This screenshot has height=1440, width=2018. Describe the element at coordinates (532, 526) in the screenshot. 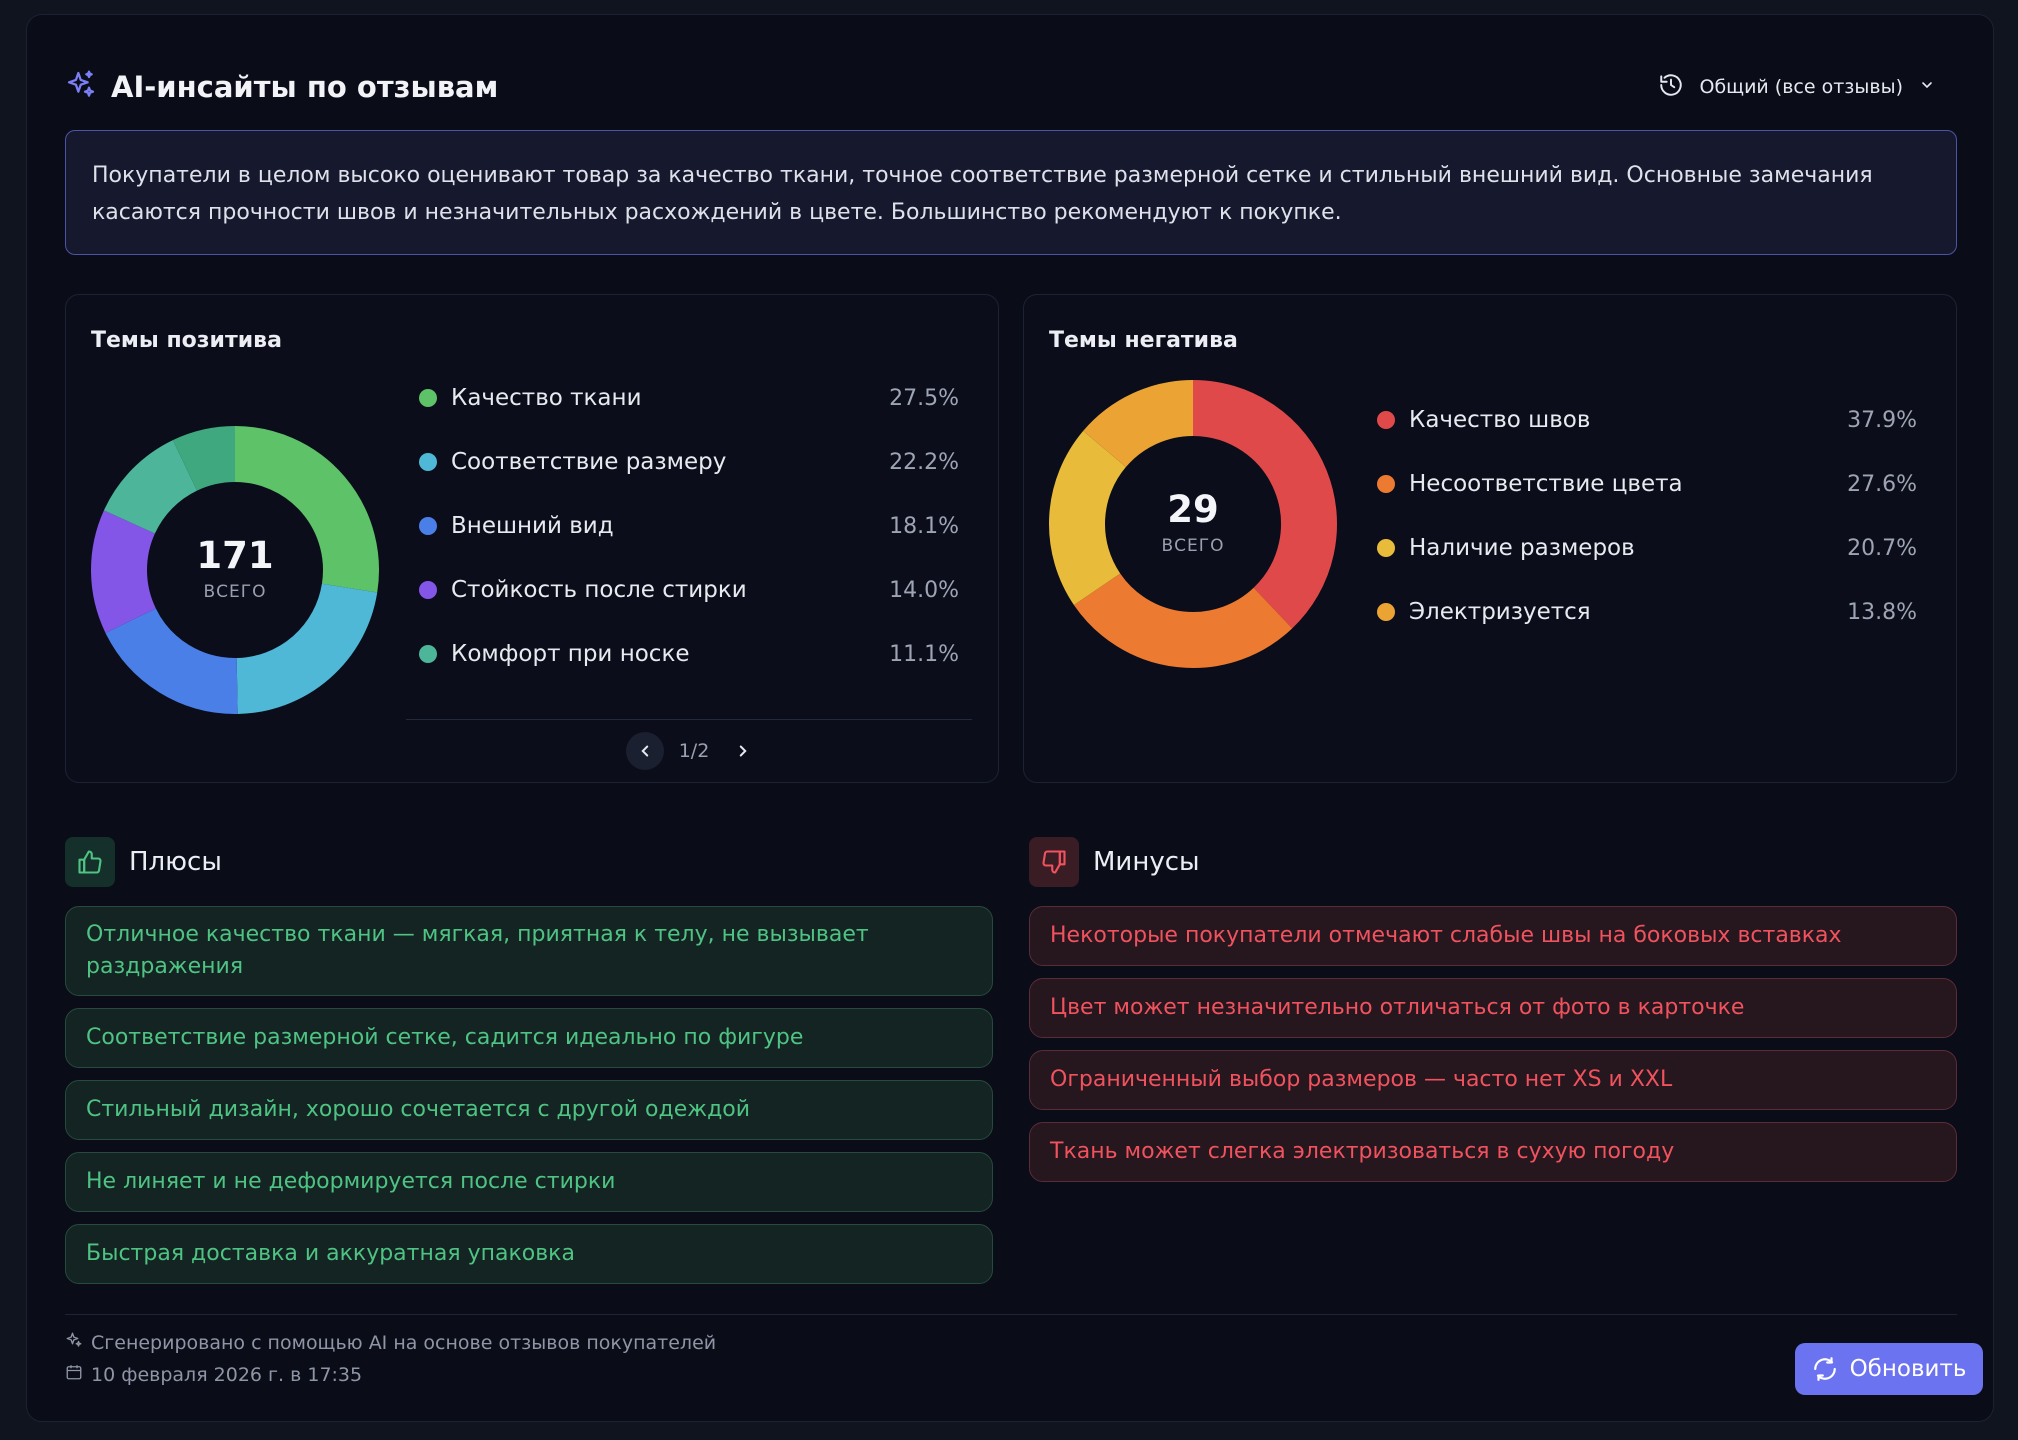

I see `legend-label: Внешний вид` at that location.